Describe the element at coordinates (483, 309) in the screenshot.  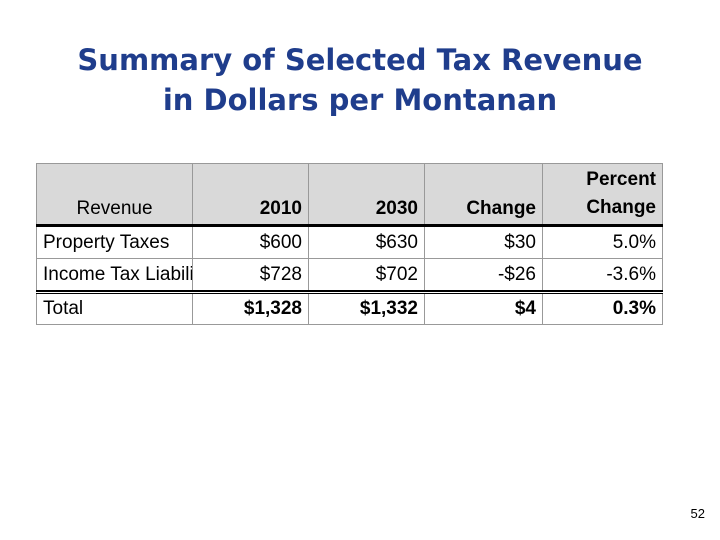
I see `total-change: $4` at that location.